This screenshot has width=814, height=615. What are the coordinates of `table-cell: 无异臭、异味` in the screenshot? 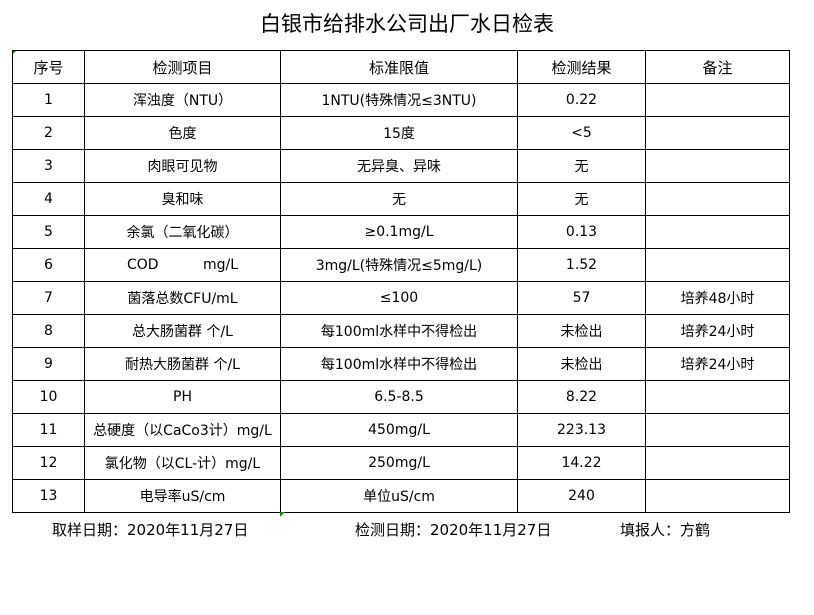 It's located at (399, 166).